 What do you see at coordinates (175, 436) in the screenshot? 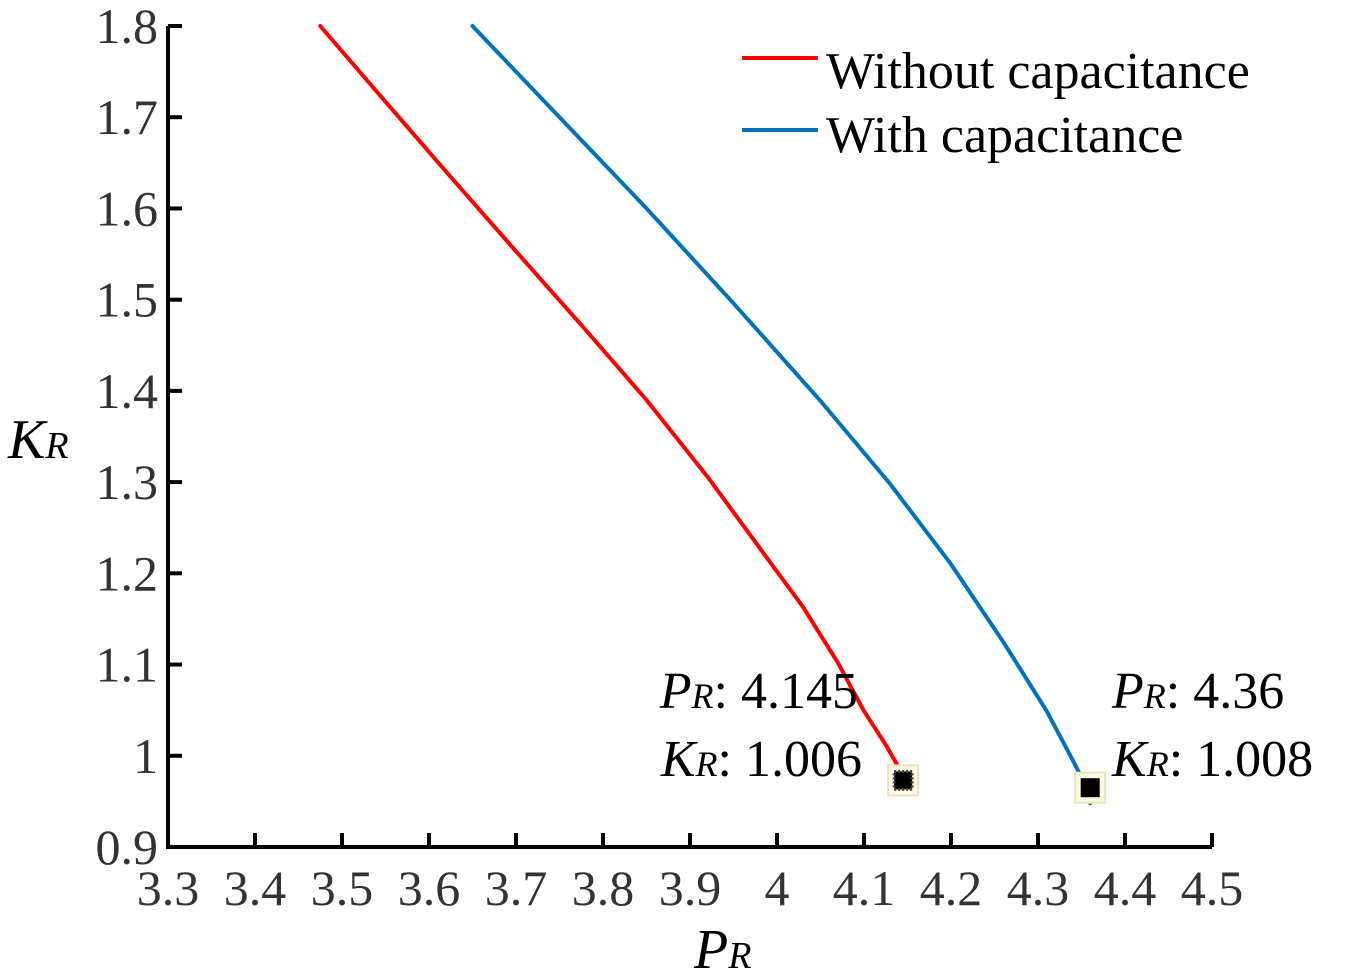
I see `y-ticks` at bounding box center [175, 436].